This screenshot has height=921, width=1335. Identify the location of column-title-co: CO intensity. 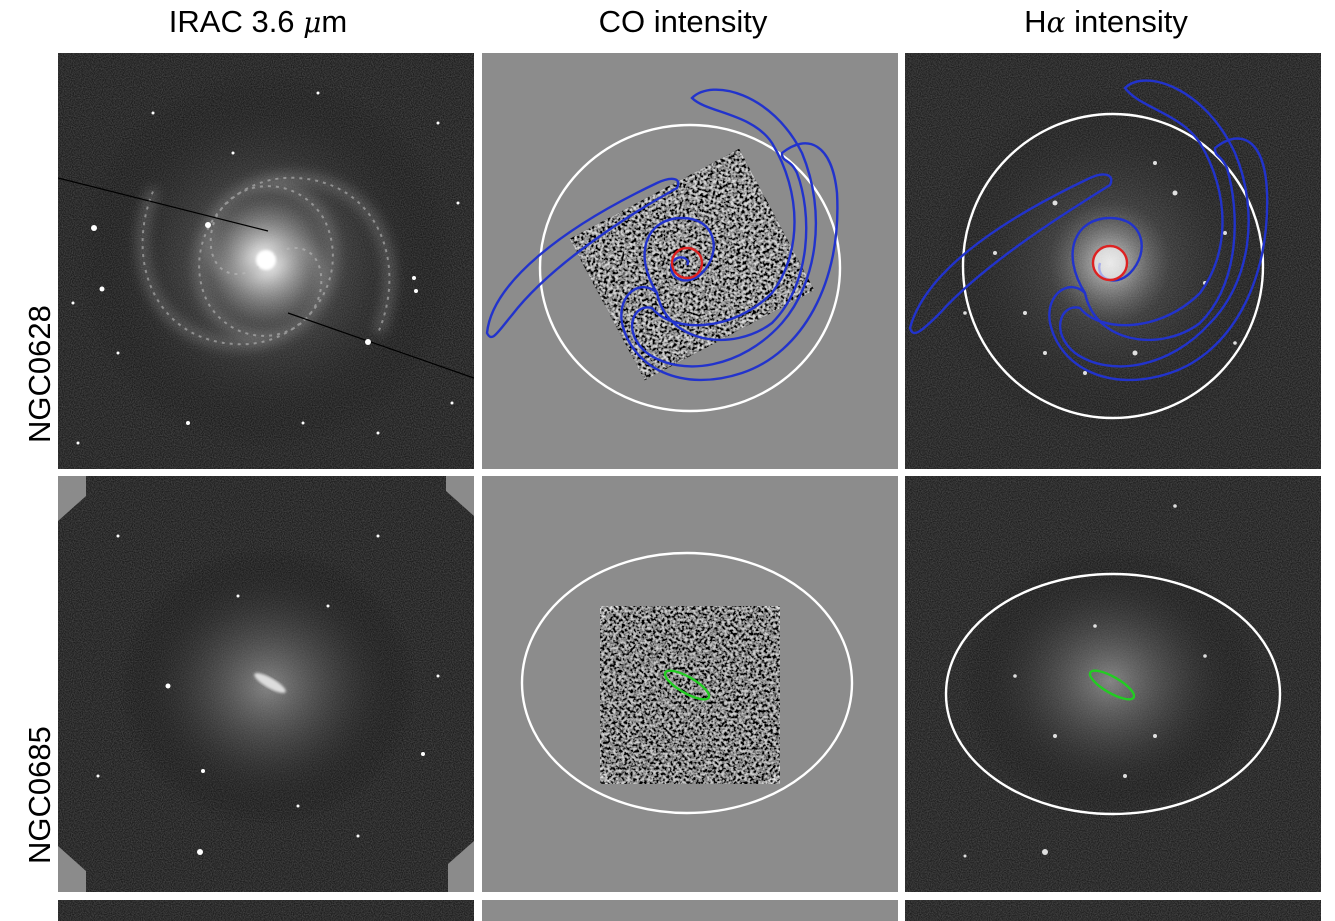
(683, 22).